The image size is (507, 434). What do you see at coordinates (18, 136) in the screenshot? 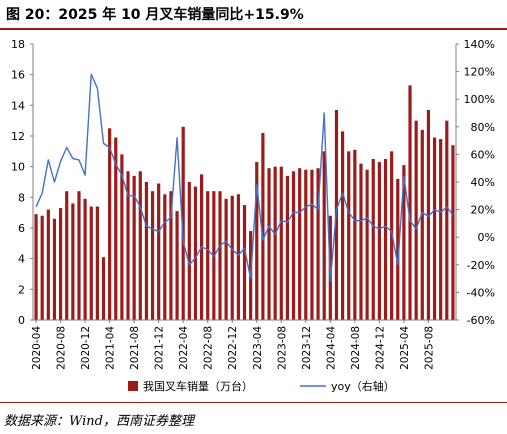
I see `y-tick-label-left: 12` at bounding box center [18, 136].